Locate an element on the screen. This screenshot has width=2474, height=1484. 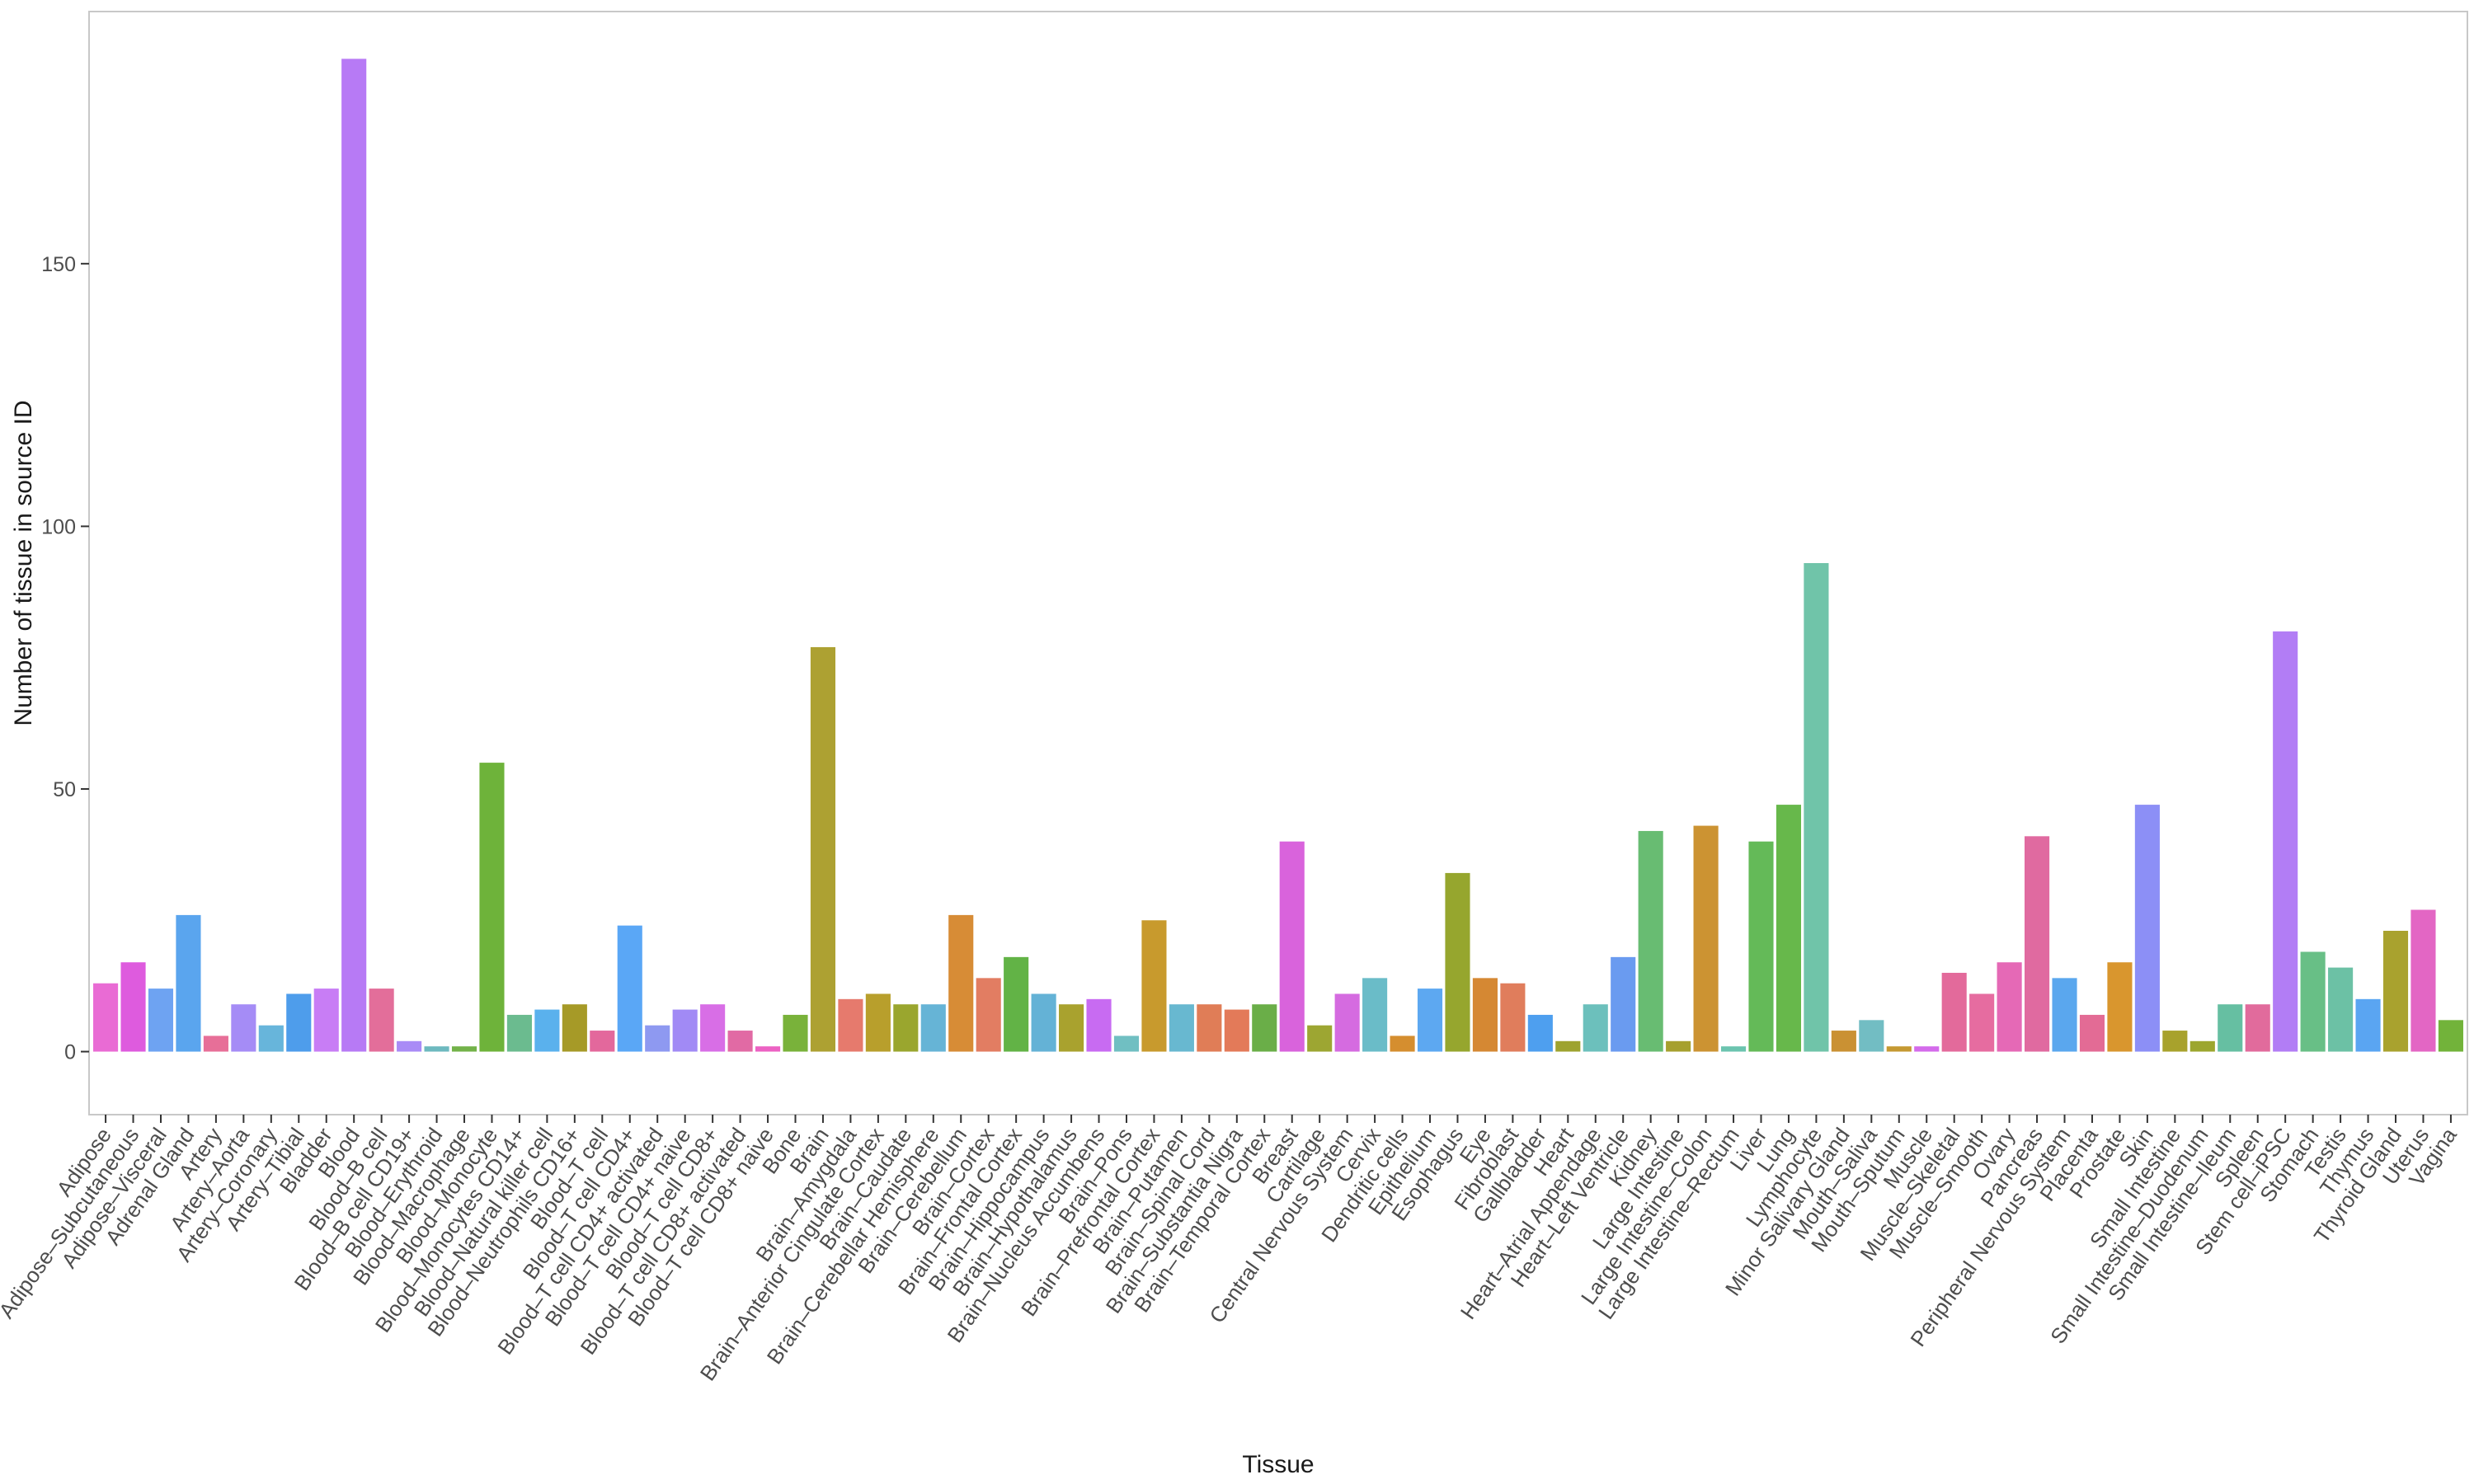
y-tick-label: 150 is located at coordinates (58, 264).